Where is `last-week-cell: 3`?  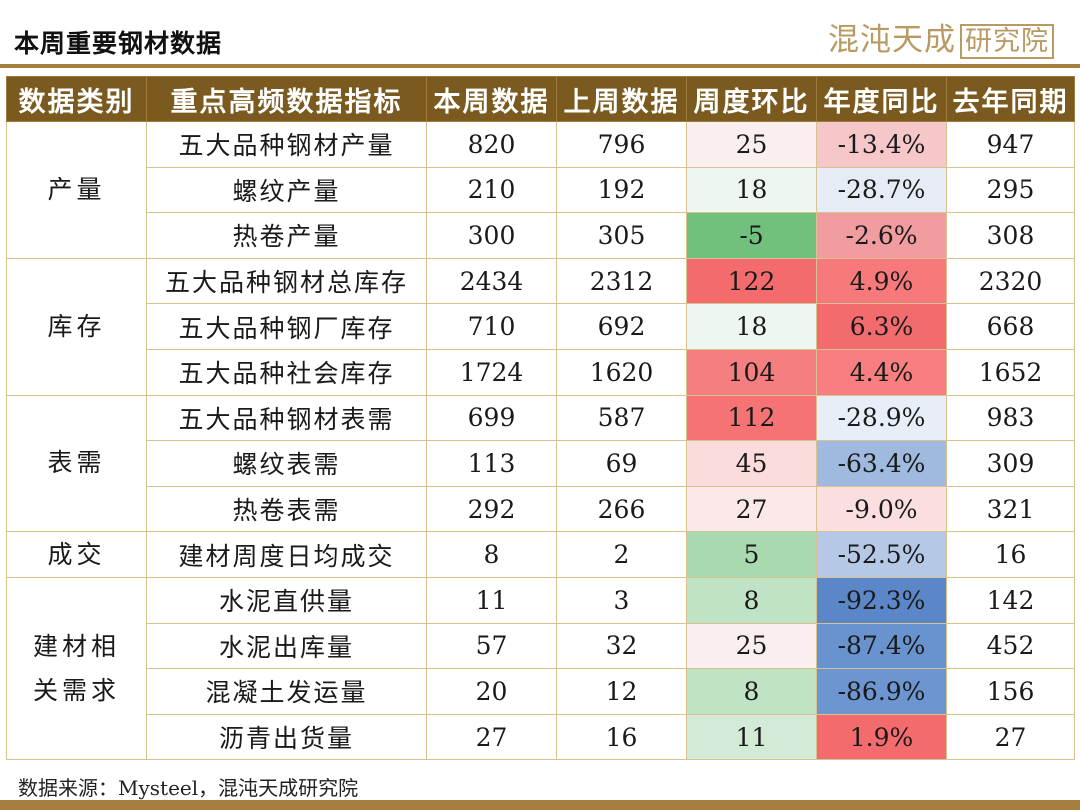
last-week-cell: 3 is located at coordinates (621, 600).